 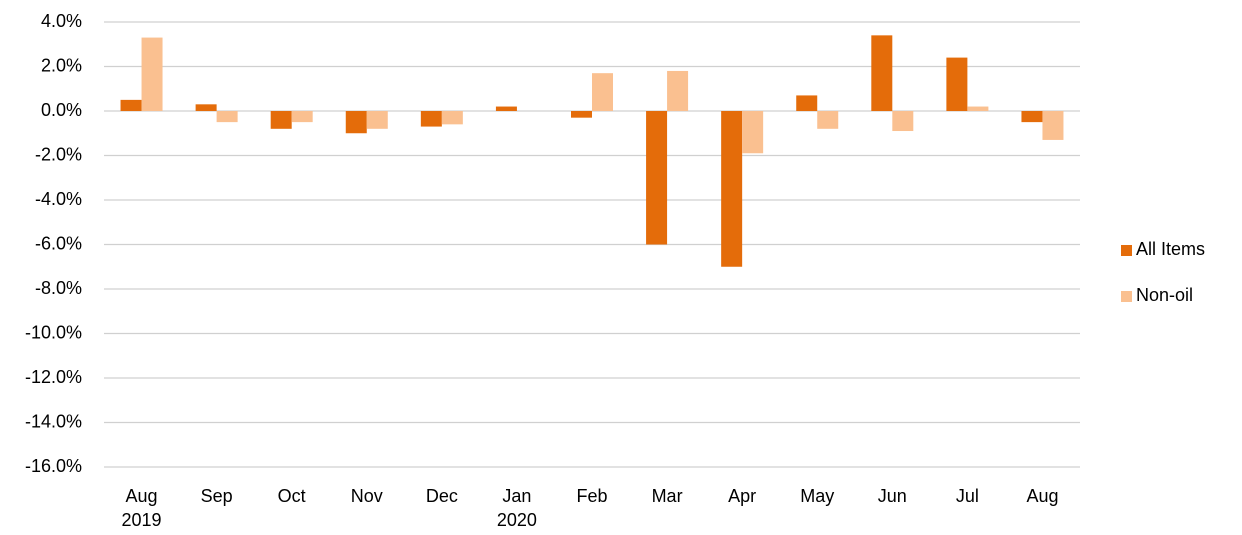 I want to click on y-tick-label: -16.0%, so click(x=53, y=466).